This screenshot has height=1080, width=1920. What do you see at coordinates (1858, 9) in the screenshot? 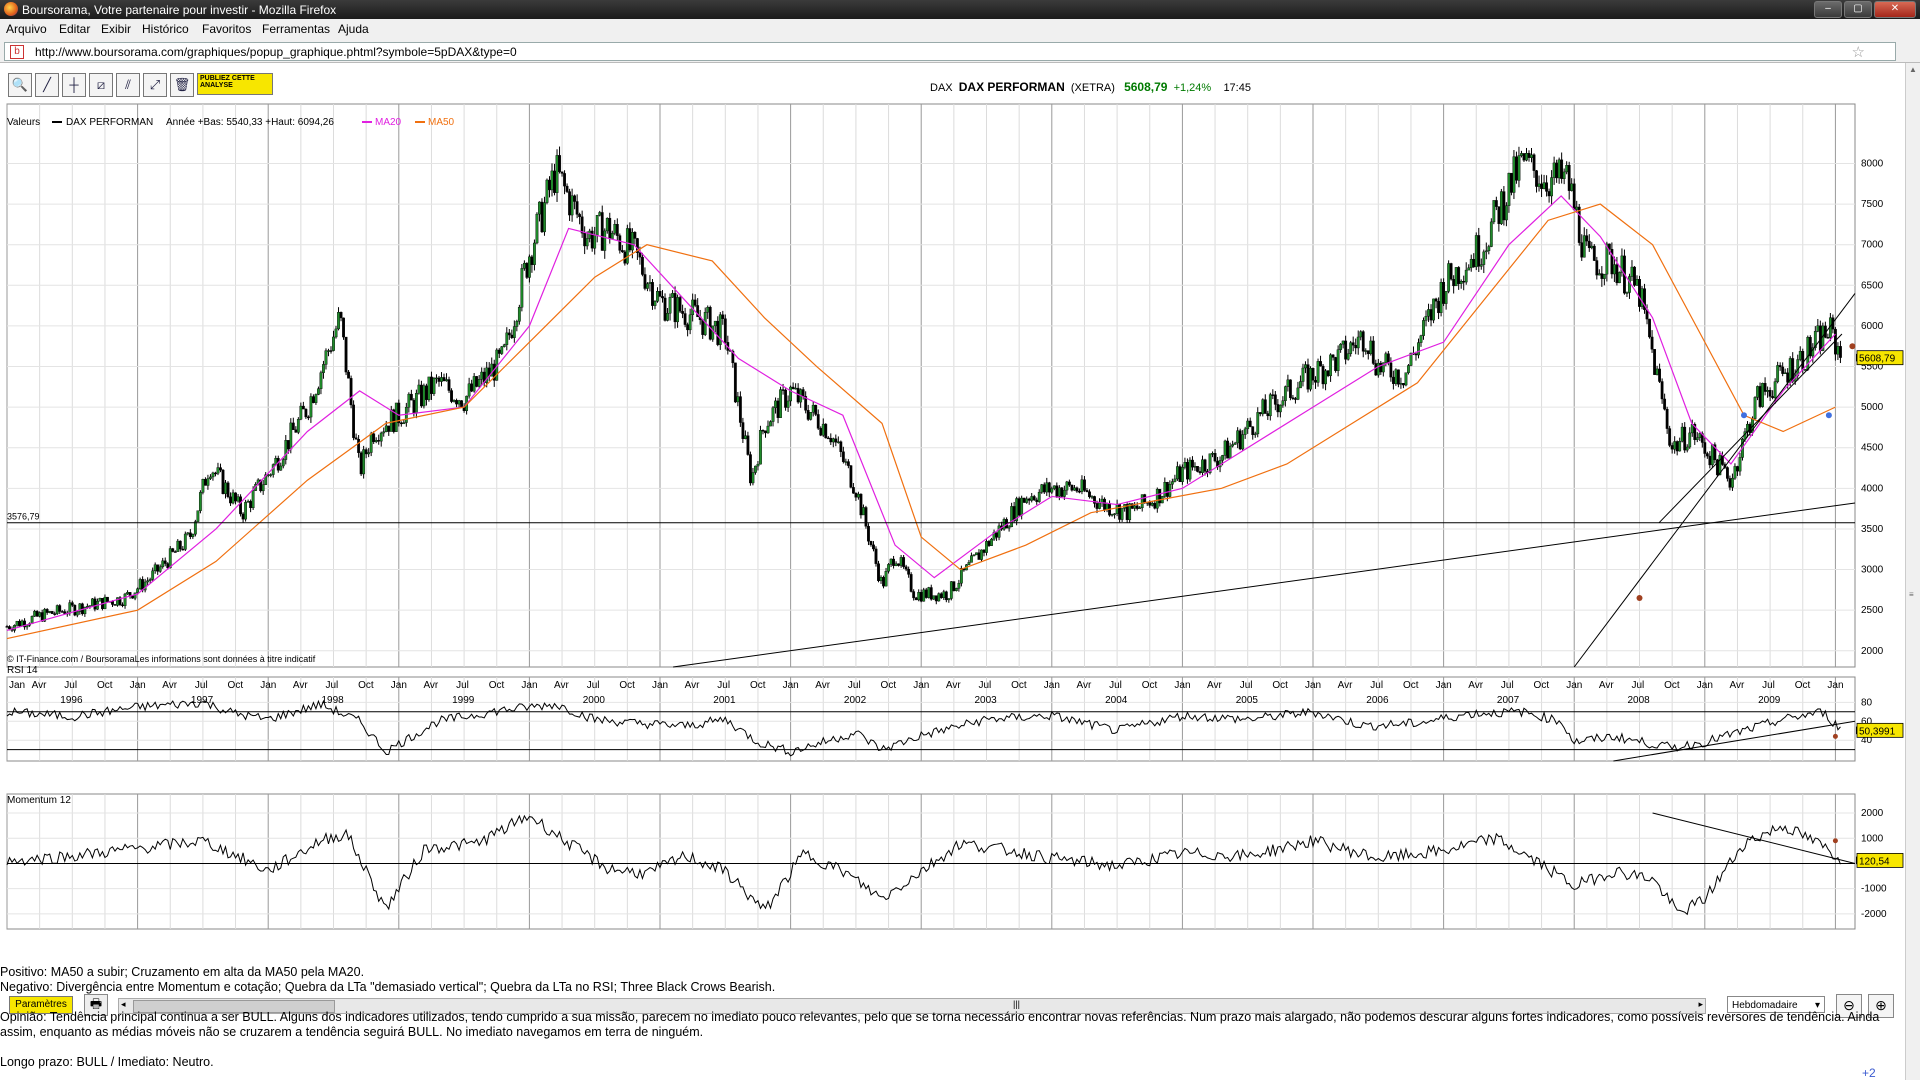
I see `maximize-button: ▢` at bounding box center [1858, 9].